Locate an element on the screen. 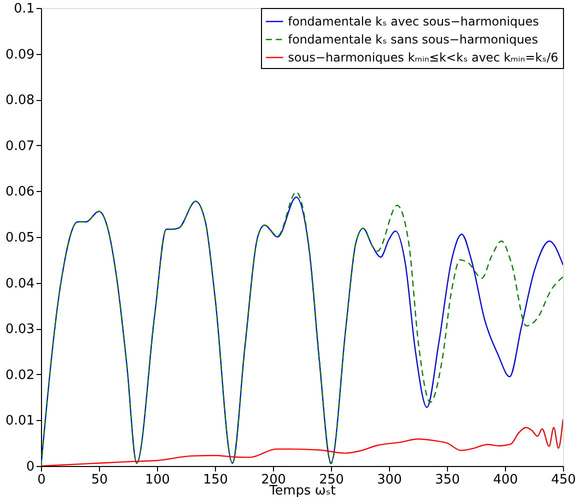 The height and width of the screenshot is (497, 580). x-tick-label: 350 is located at coordinates (447, 480).